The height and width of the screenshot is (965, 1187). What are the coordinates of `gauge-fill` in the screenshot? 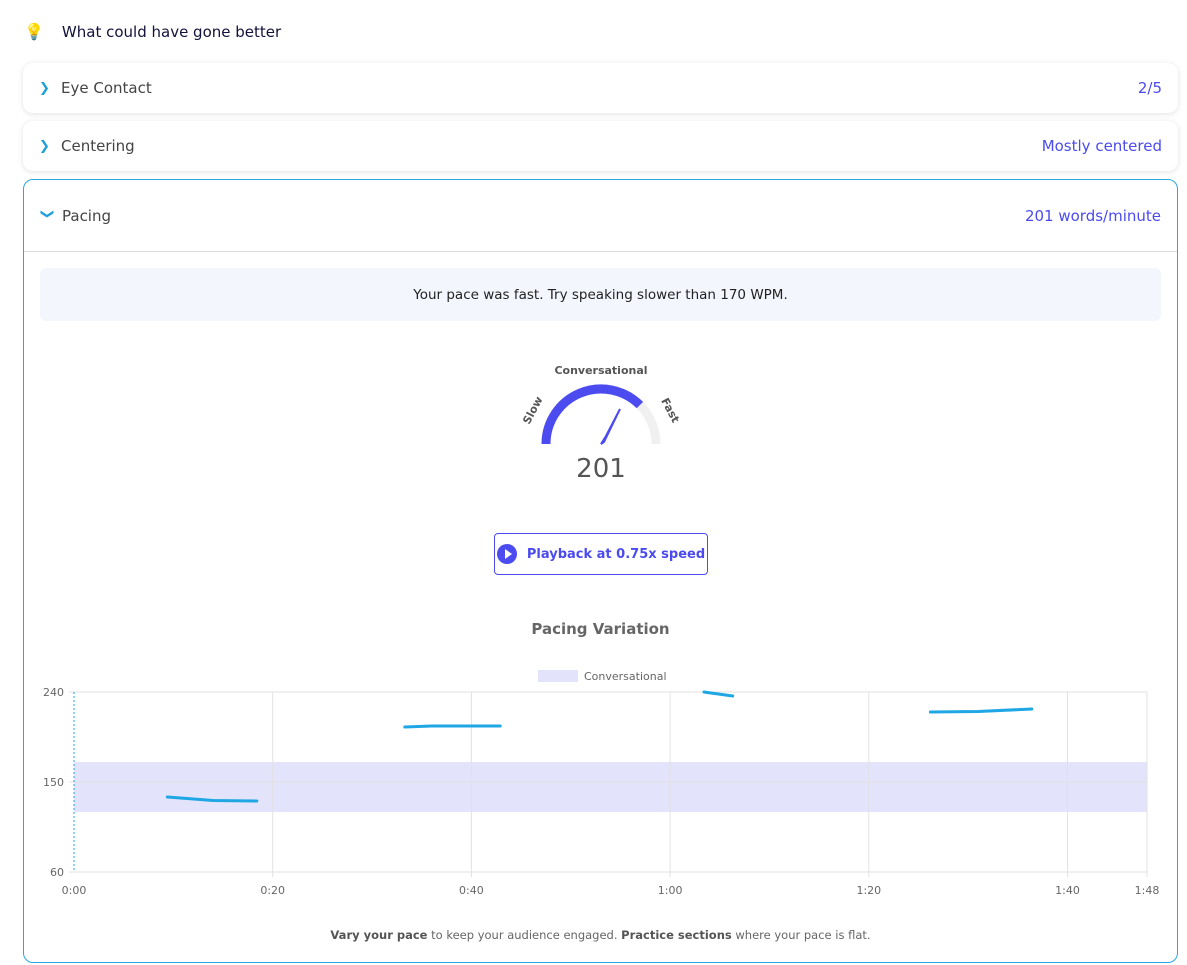 It's located at (592, 414).